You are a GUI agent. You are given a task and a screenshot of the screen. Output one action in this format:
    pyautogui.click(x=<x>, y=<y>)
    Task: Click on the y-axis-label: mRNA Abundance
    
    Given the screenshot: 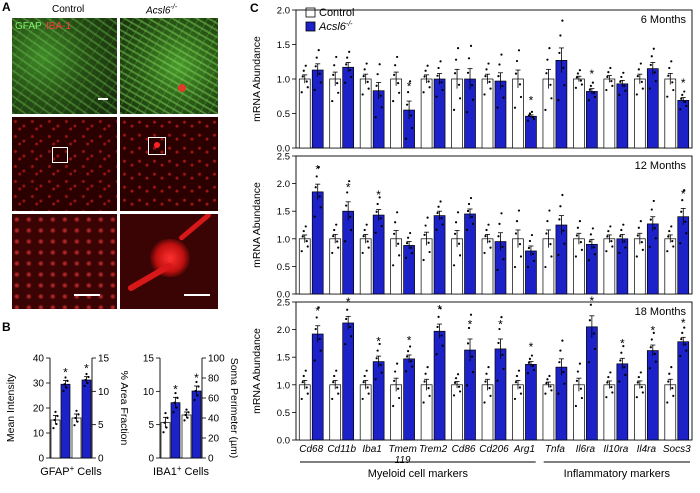 What is the action you would take?
    pyautogui.click(x=257, y=225)
    